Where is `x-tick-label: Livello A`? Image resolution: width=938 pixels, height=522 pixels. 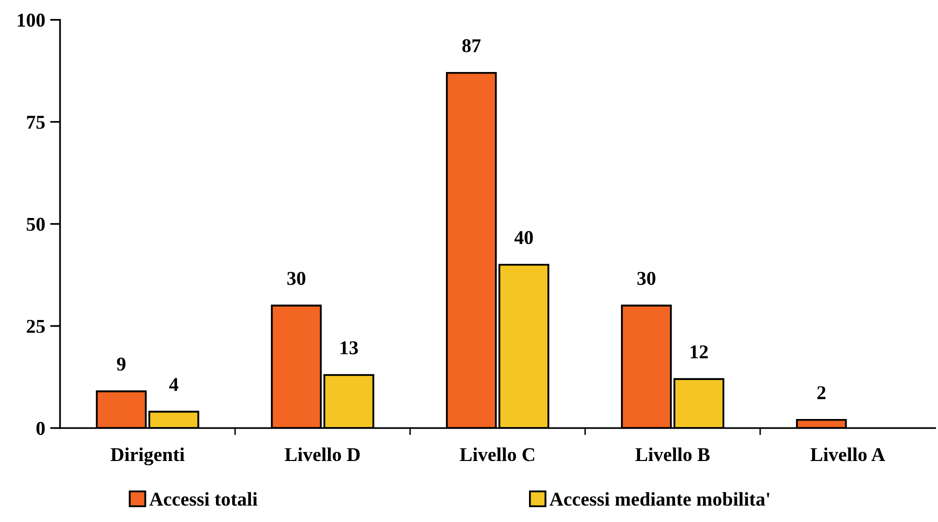
x-tick-label: Livello A is located at coordinates (848, 454).